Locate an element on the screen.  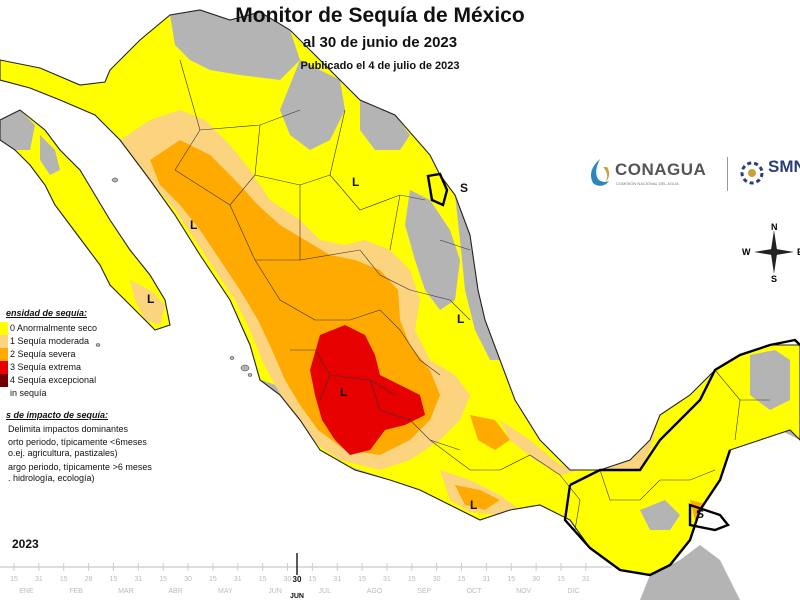
map-label-l-guerrero: L is located at coordinates (474, 505).